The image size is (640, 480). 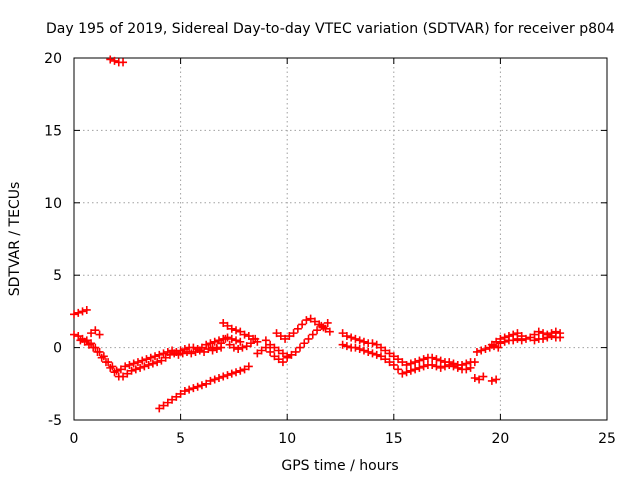 I want to click on y-tick-label: -5, so click(x=55, y=421).